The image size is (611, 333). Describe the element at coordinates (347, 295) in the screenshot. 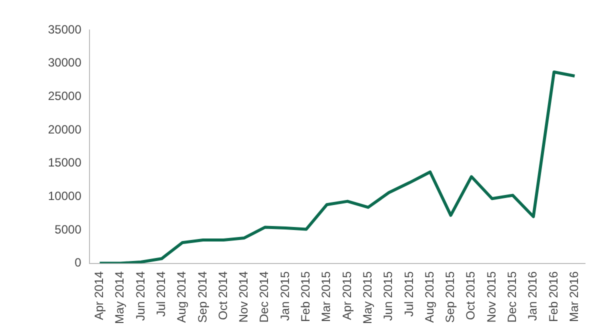

I see `x-tick-label: Apr 2015` at that location.